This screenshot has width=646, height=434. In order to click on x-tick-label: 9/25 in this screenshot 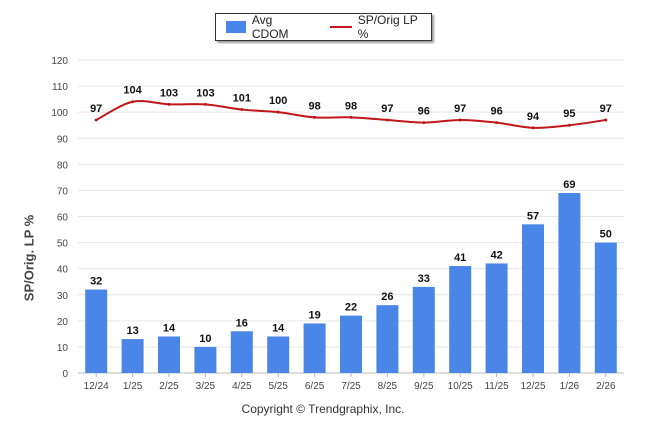, I will do `click(424, 386)`.